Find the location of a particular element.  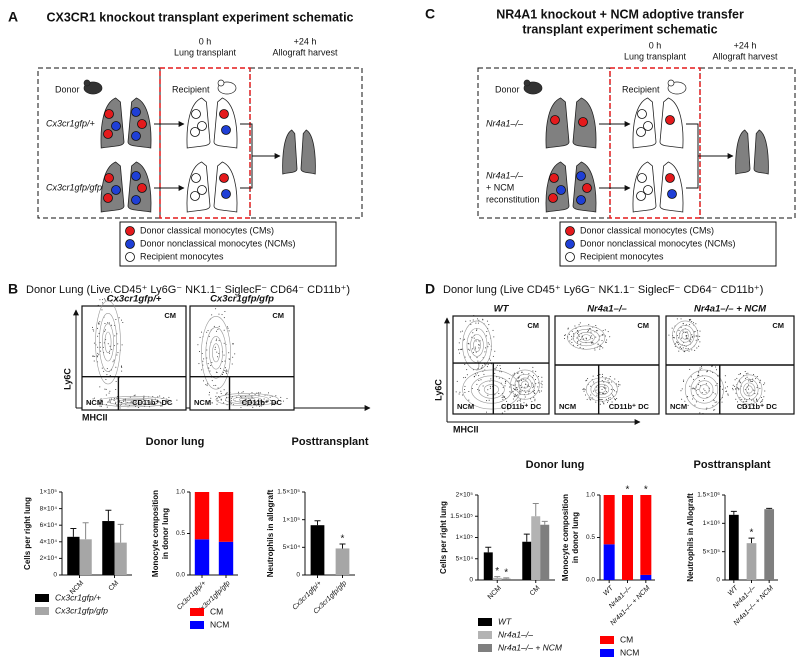

significance-mark: * is located at coordinates (646, 490).